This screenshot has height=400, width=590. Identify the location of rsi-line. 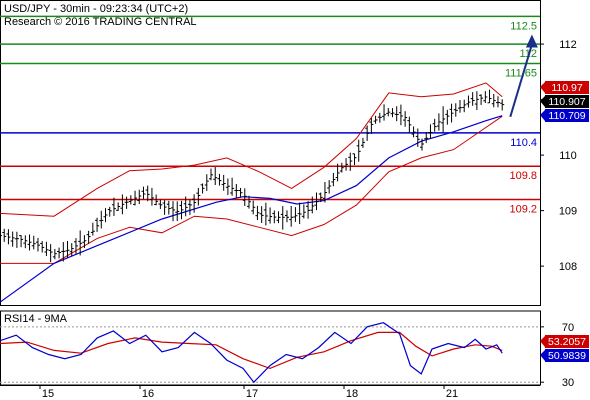
(251, 353).